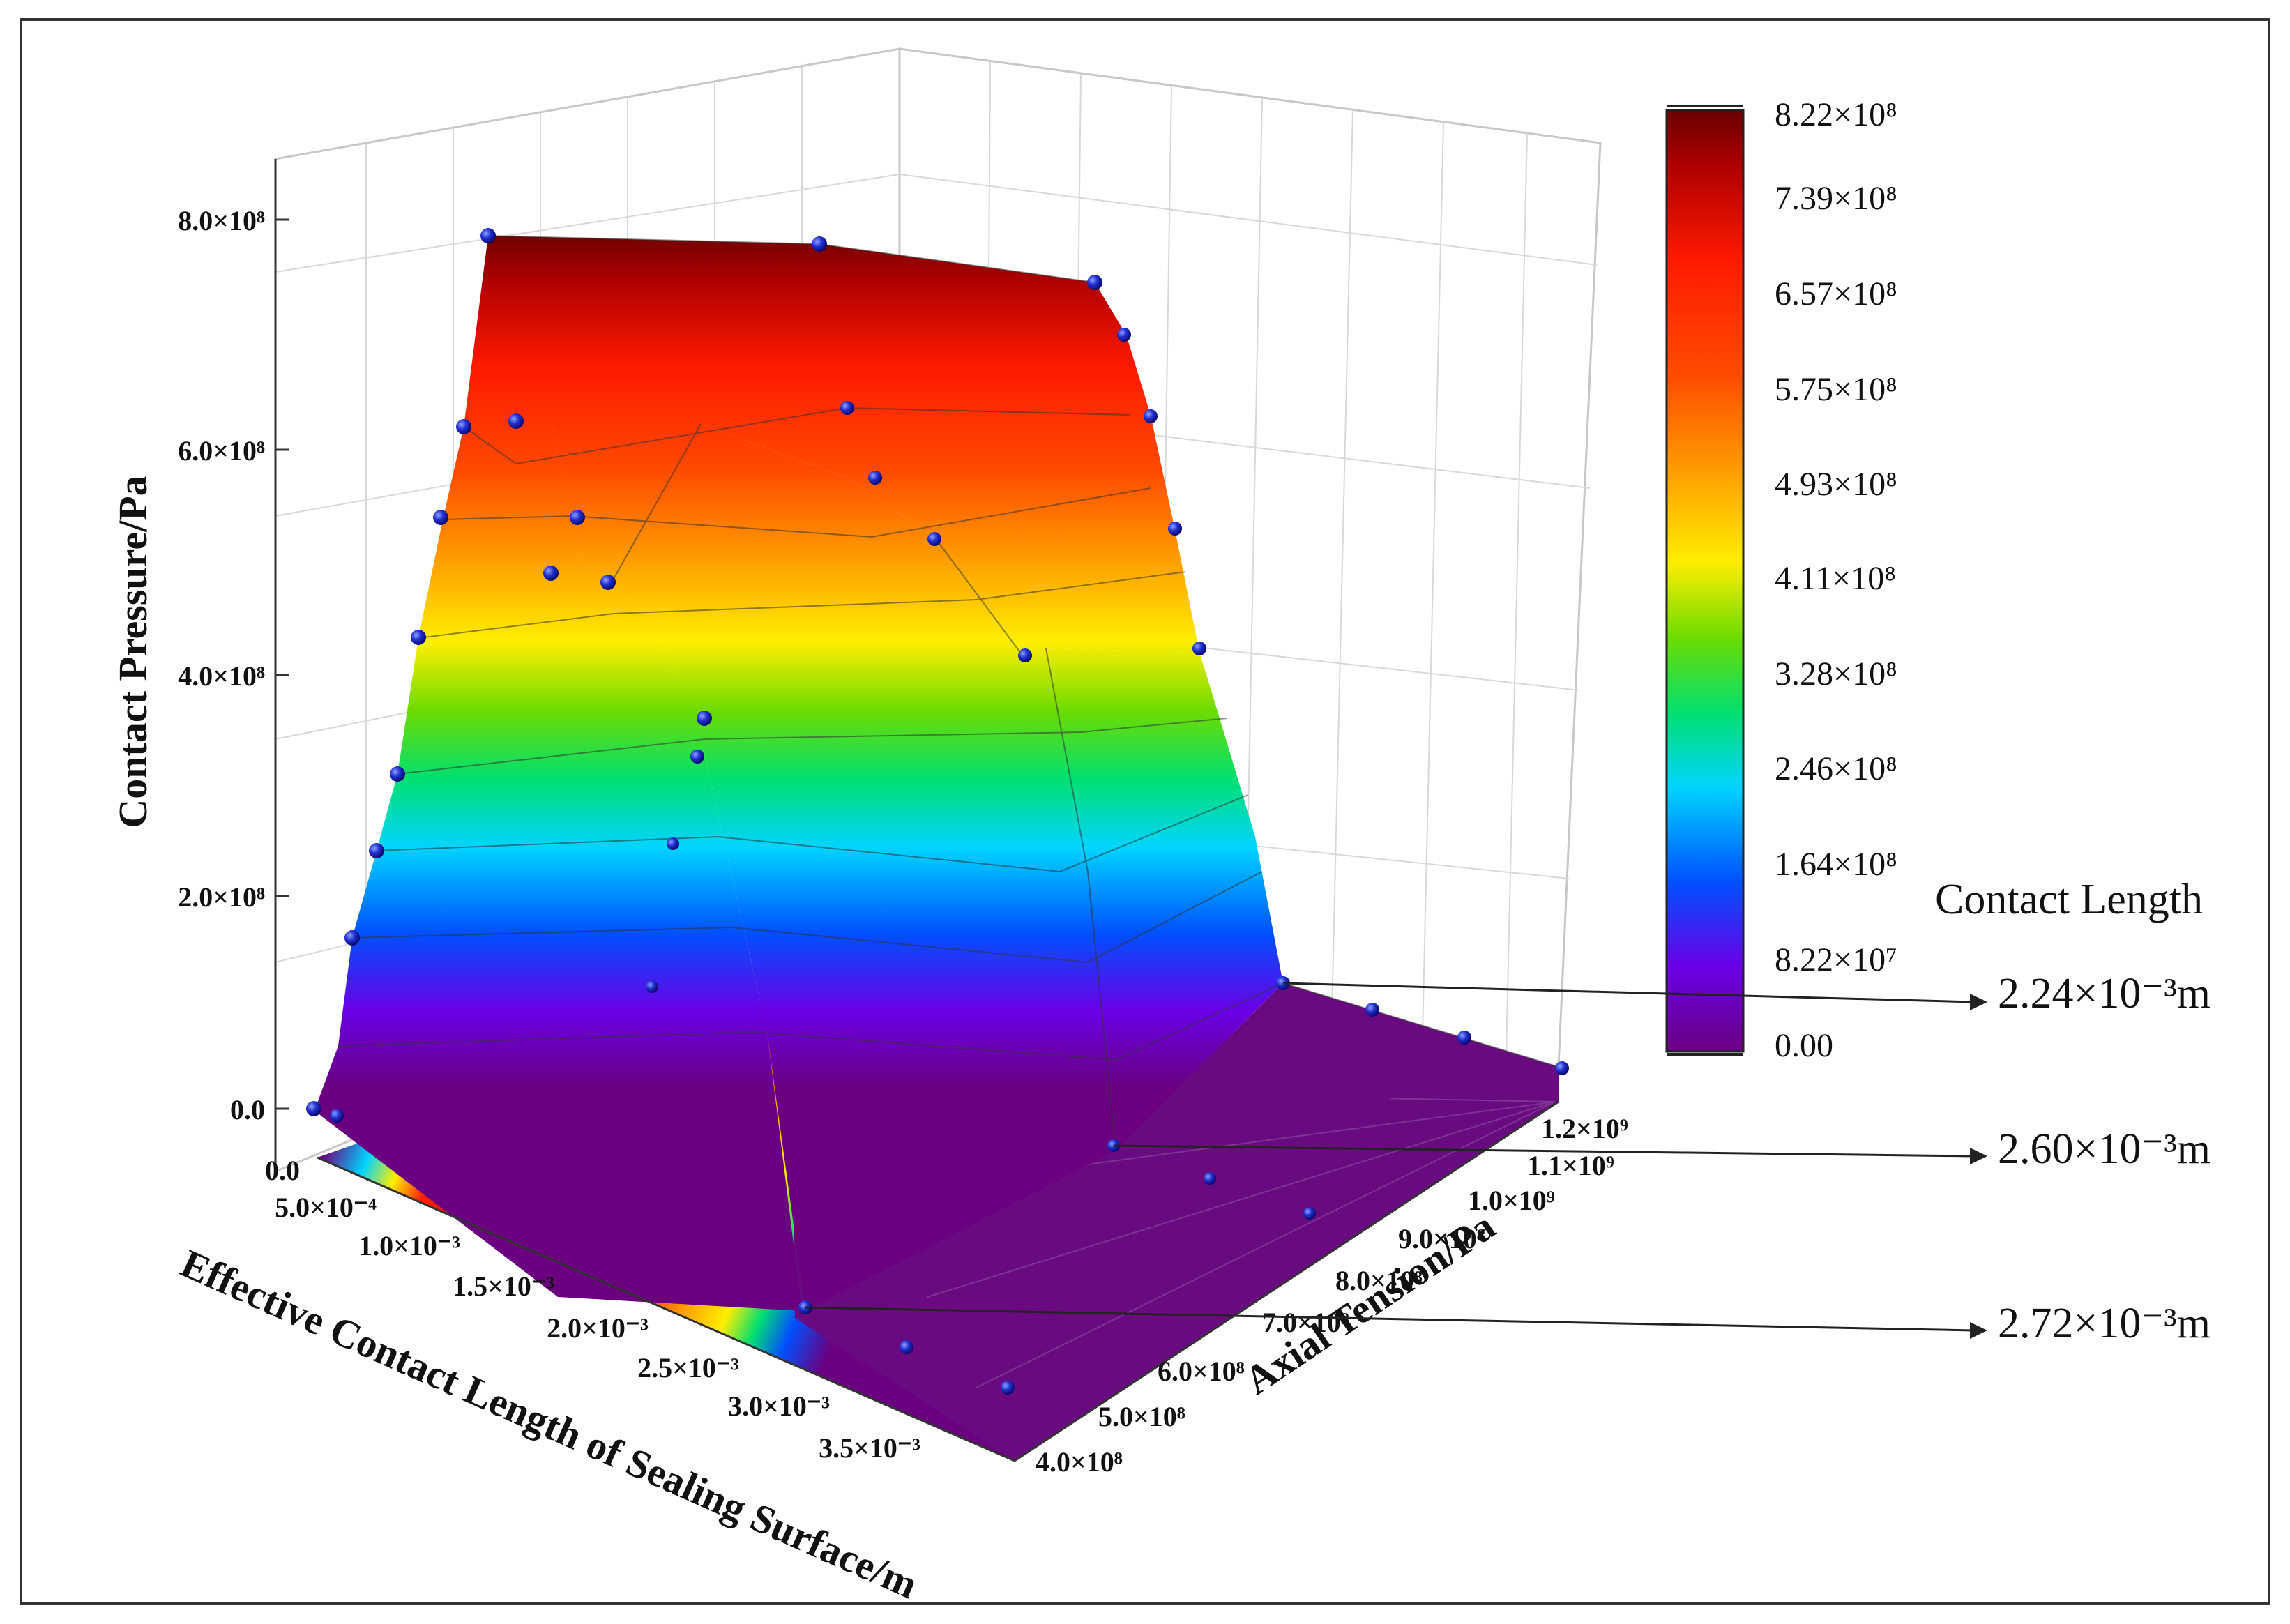 This screenshot has width=2290, height=1624. I want to click on z-tick-label: 2.0×10⁸, so click(221, 897).